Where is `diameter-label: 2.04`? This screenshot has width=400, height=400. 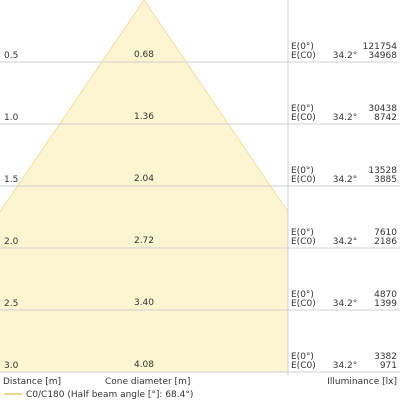 diameter-label: 2.04 is located at coordinates (144, 179).